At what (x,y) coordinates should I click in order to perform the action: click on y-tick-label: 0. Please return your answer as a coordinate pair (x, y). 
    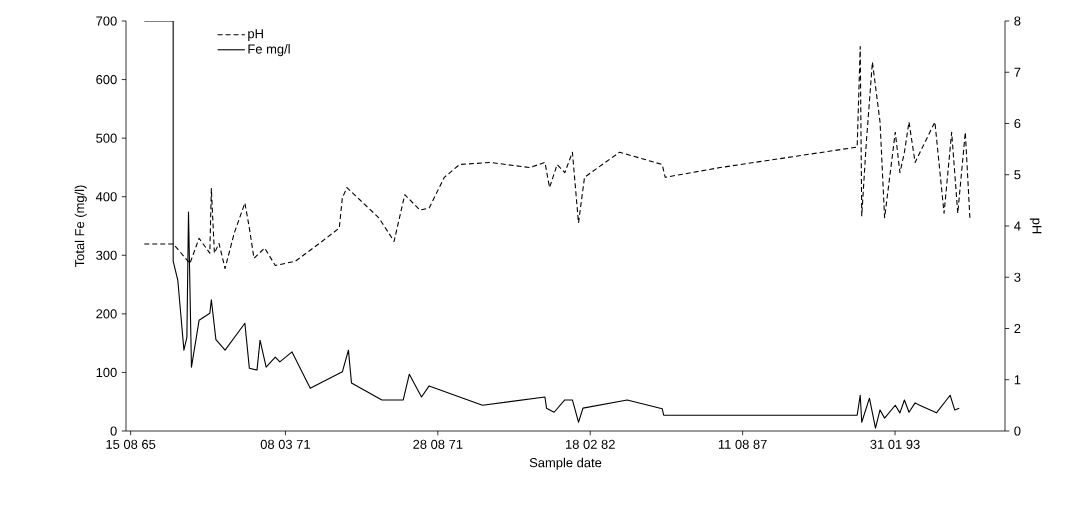
    Looking at the image, I should click on (113, 431).